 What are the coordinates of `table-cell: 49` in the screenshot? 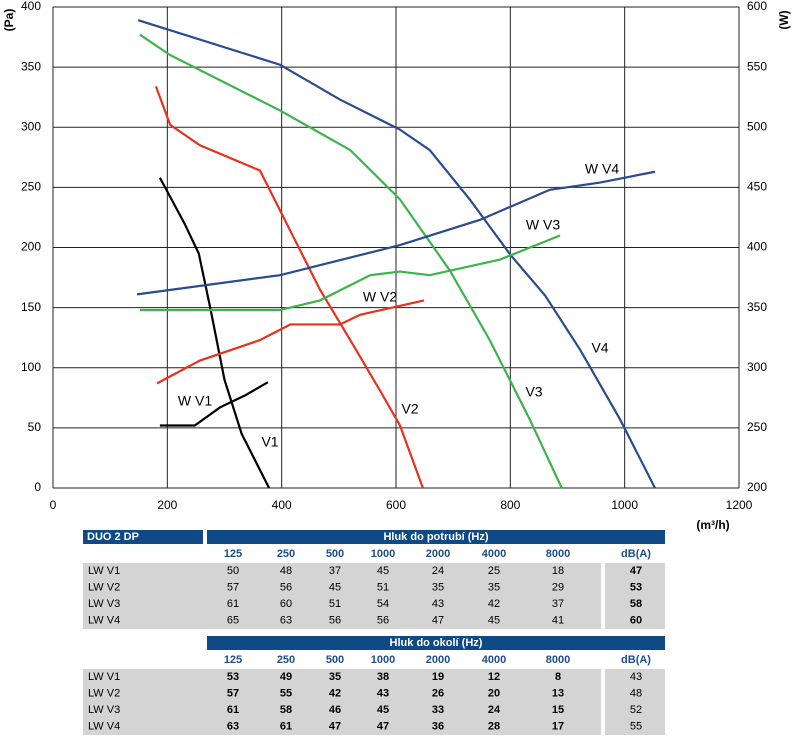 It's located at (286, 677).